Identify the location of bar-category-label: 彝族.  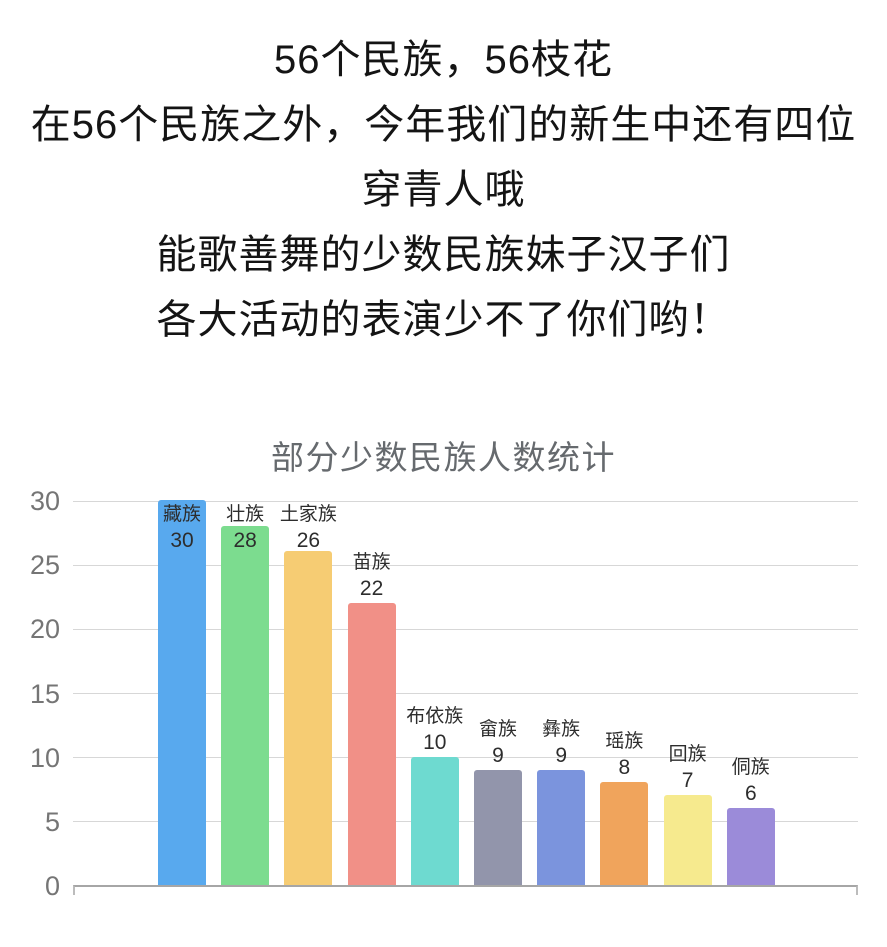
(561, 729).